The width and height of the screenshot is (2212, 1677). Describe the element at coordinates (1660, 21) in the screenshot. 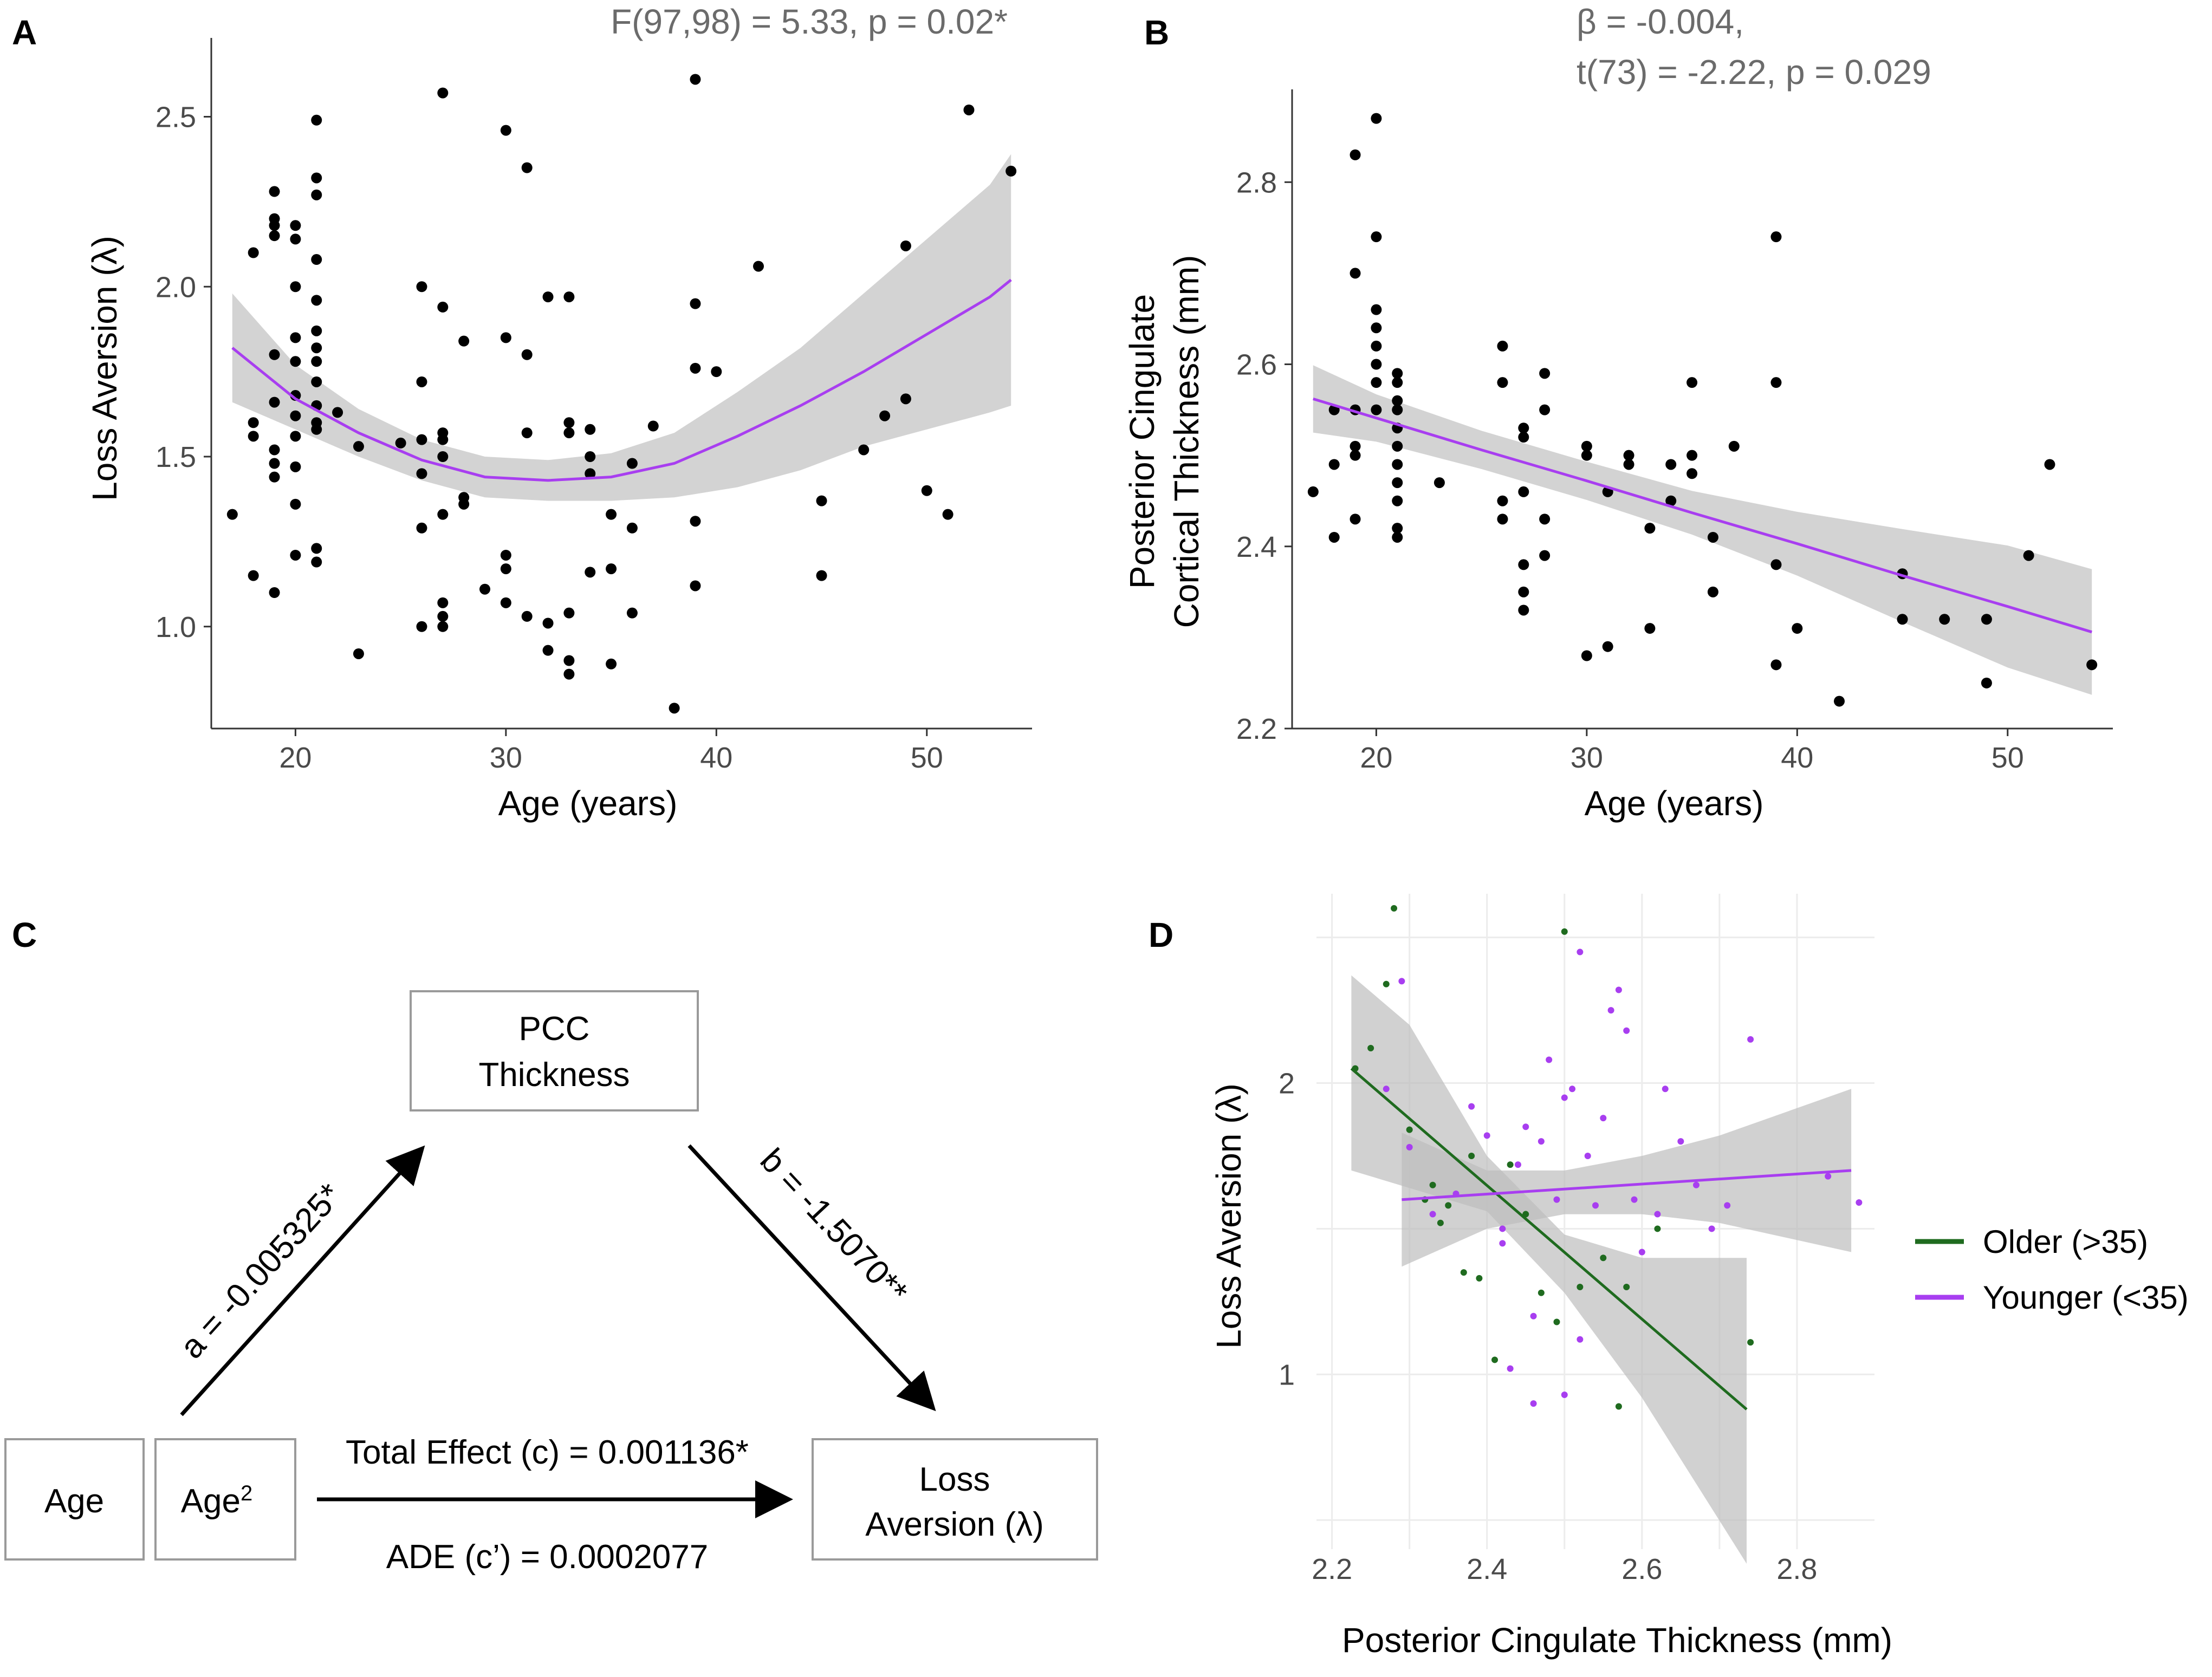

I see `panel-b-stat-line1: β = -0.004,` at that location.